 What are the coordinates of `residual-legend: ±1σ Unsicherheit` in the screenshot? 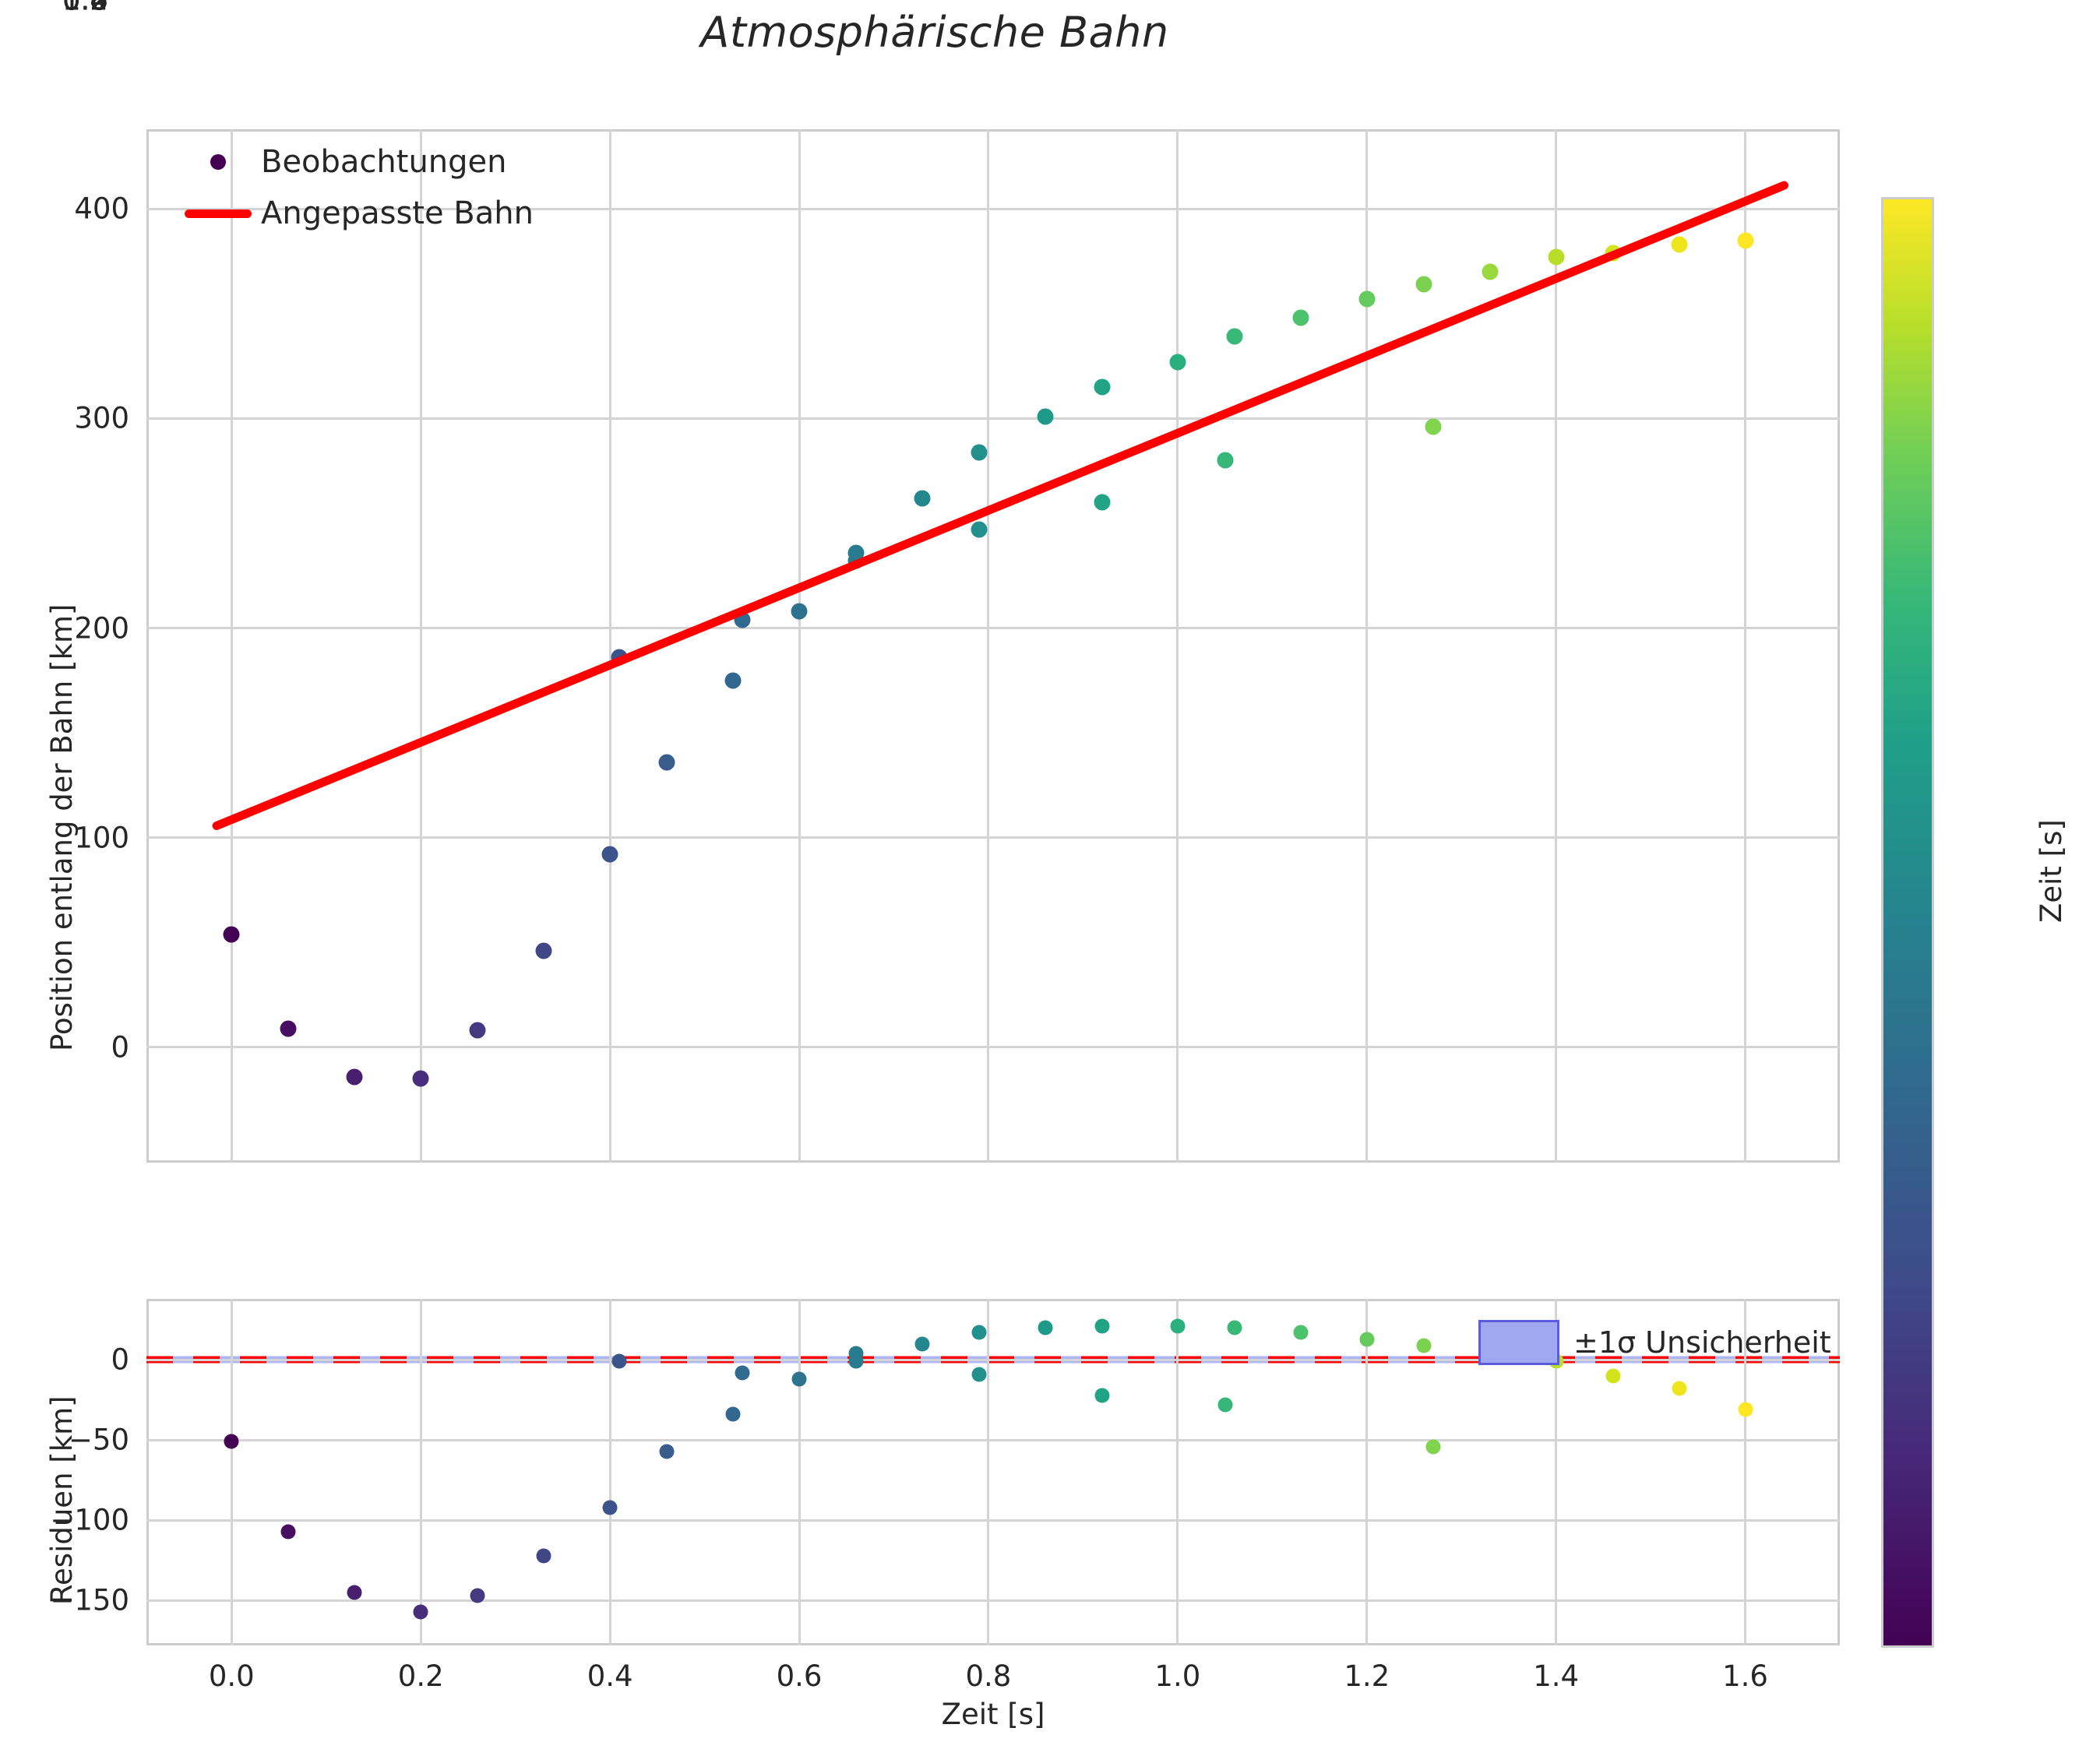 It's located at (1654, 1342).